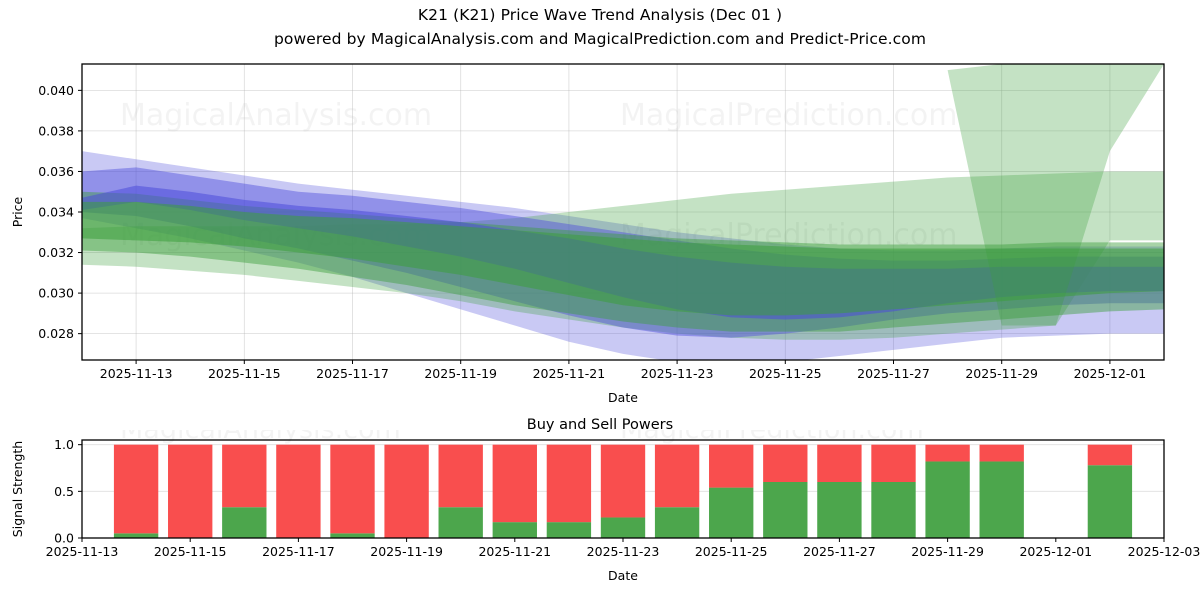 The height and width of the screenshot is (600, 1200). I want to click on svg-text: 0.034, so click(56, 212).